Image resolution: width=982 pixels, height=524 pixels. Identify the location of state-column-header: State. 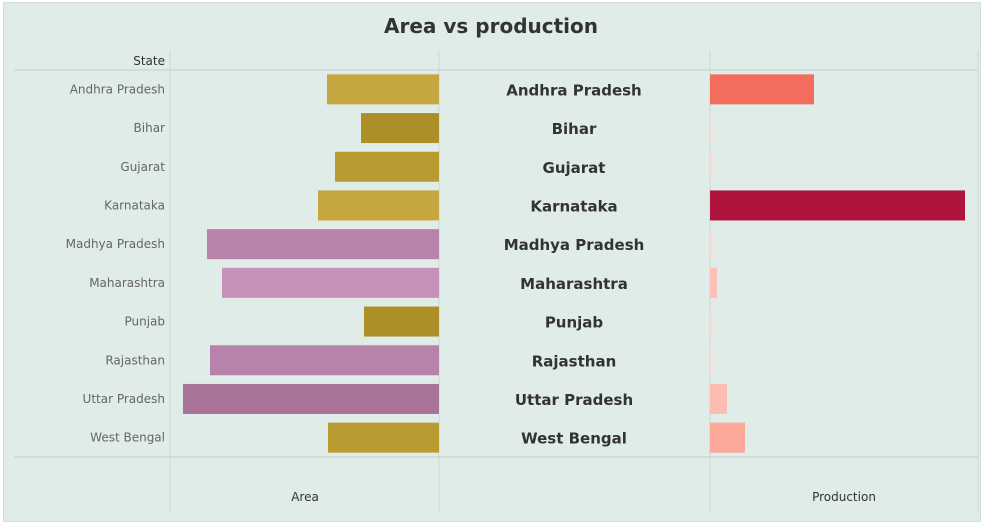
(149, 61).